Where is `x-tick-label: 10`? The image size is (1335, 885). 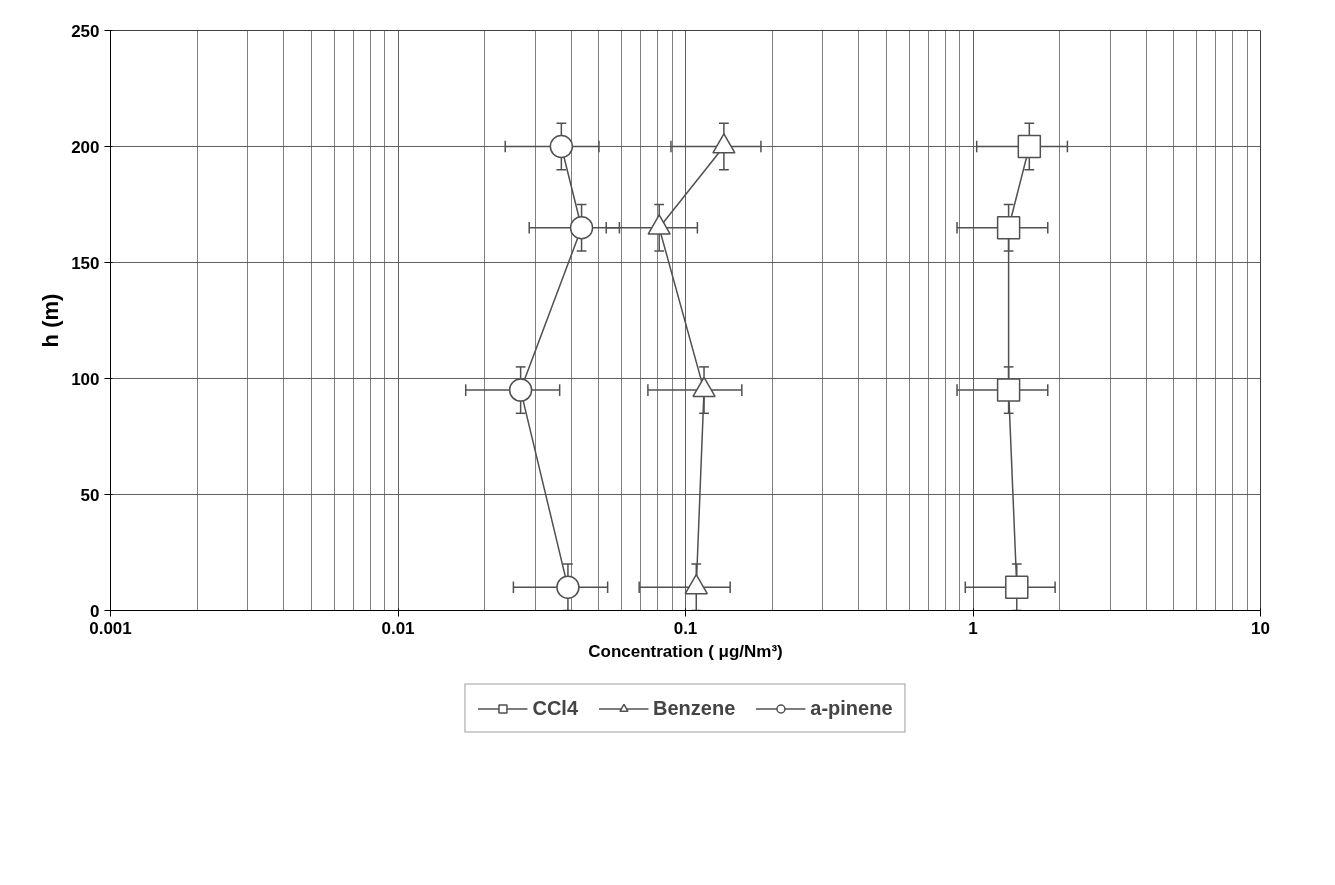
x-tick-label: 10 is located at coordinates (1260, 628).